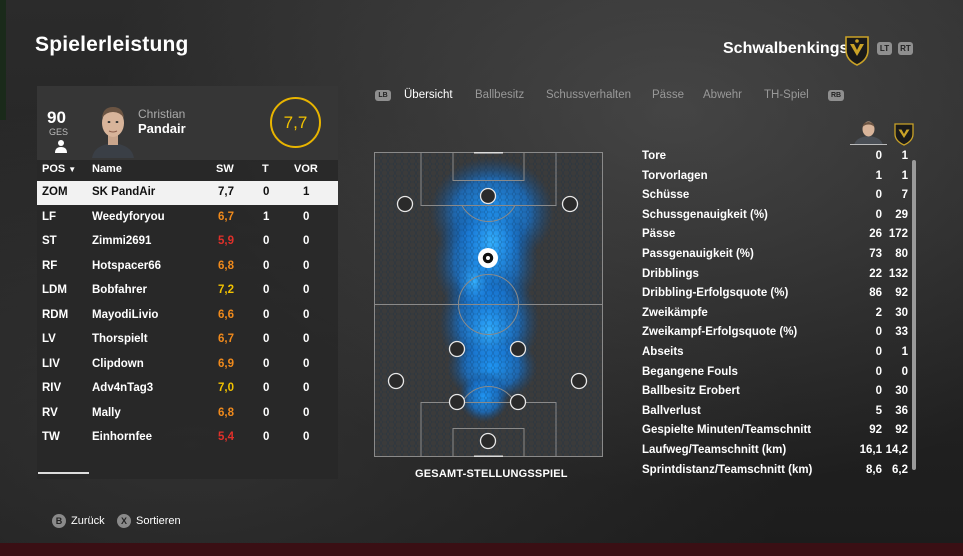 The height and width of the screenshot is (556, 963). Describe the element at coordinates (49, 241) in the screenshot. I see `cell-pos: ST` at that location.